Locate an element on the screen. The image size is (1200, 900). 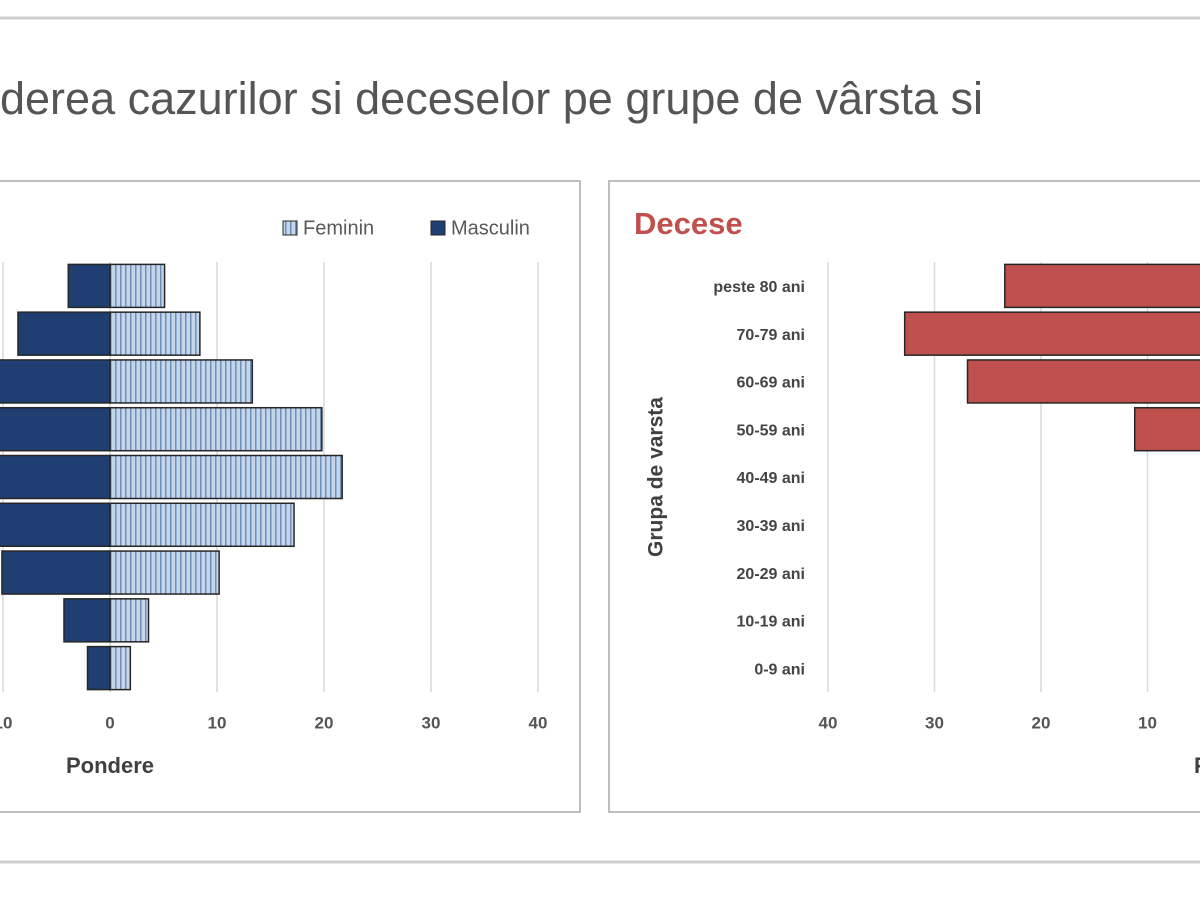
y-tick-label: peste 80 ani is located at coordinates (759, 287).